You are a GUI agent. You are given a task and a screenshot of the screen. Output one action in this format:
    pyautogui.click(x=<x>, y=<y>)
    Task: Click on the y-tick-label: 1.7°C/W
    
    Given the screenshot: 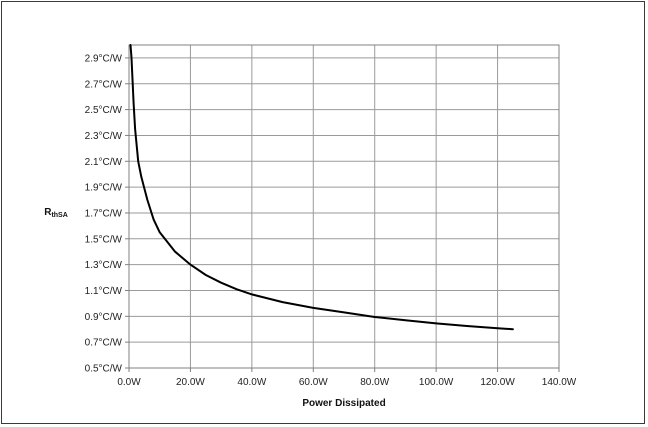 What is the action you would take?
    pyautogui.click(x=104, y=213)
    